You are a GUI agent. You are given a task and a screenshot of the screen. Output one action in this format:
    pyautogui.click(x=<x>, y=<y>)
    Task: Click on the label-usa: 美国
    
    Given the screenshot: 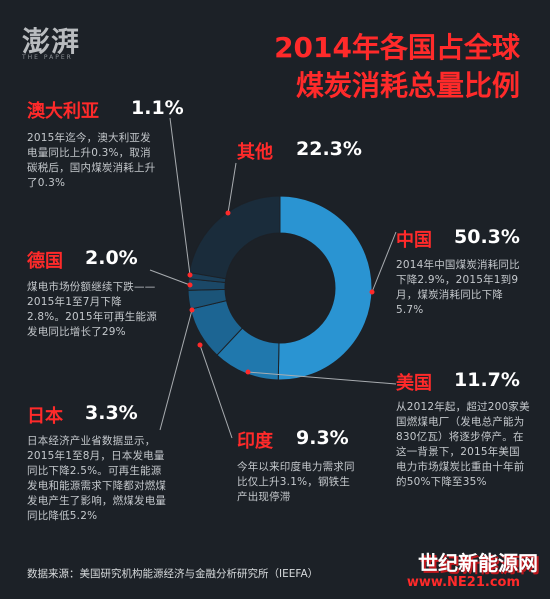 What is the action you would take?
    pyautogui.click(x=414, y=383)
    